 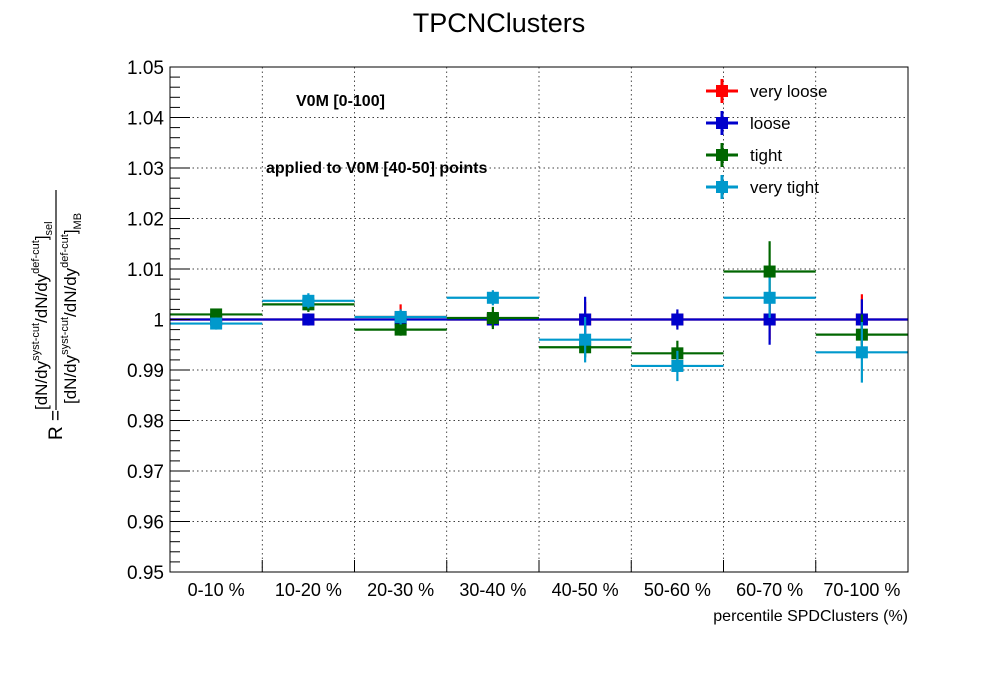 I want to click on y-tick-label: 1.04, so click(x=145, y=119).